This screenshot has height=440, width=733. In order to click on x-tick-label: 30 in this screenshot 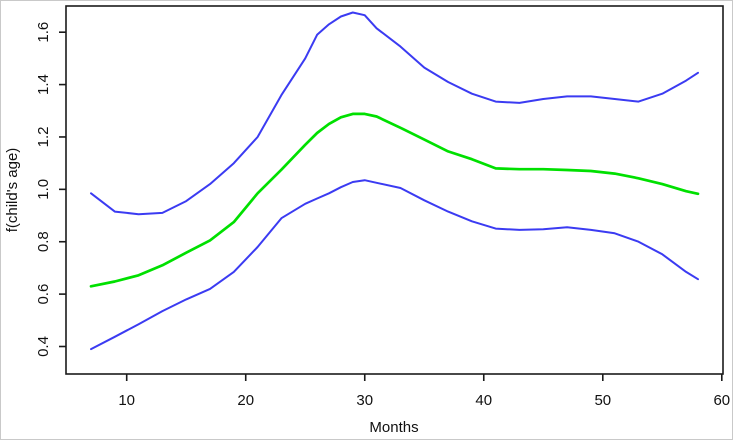, I will do `click(364, 400)`.